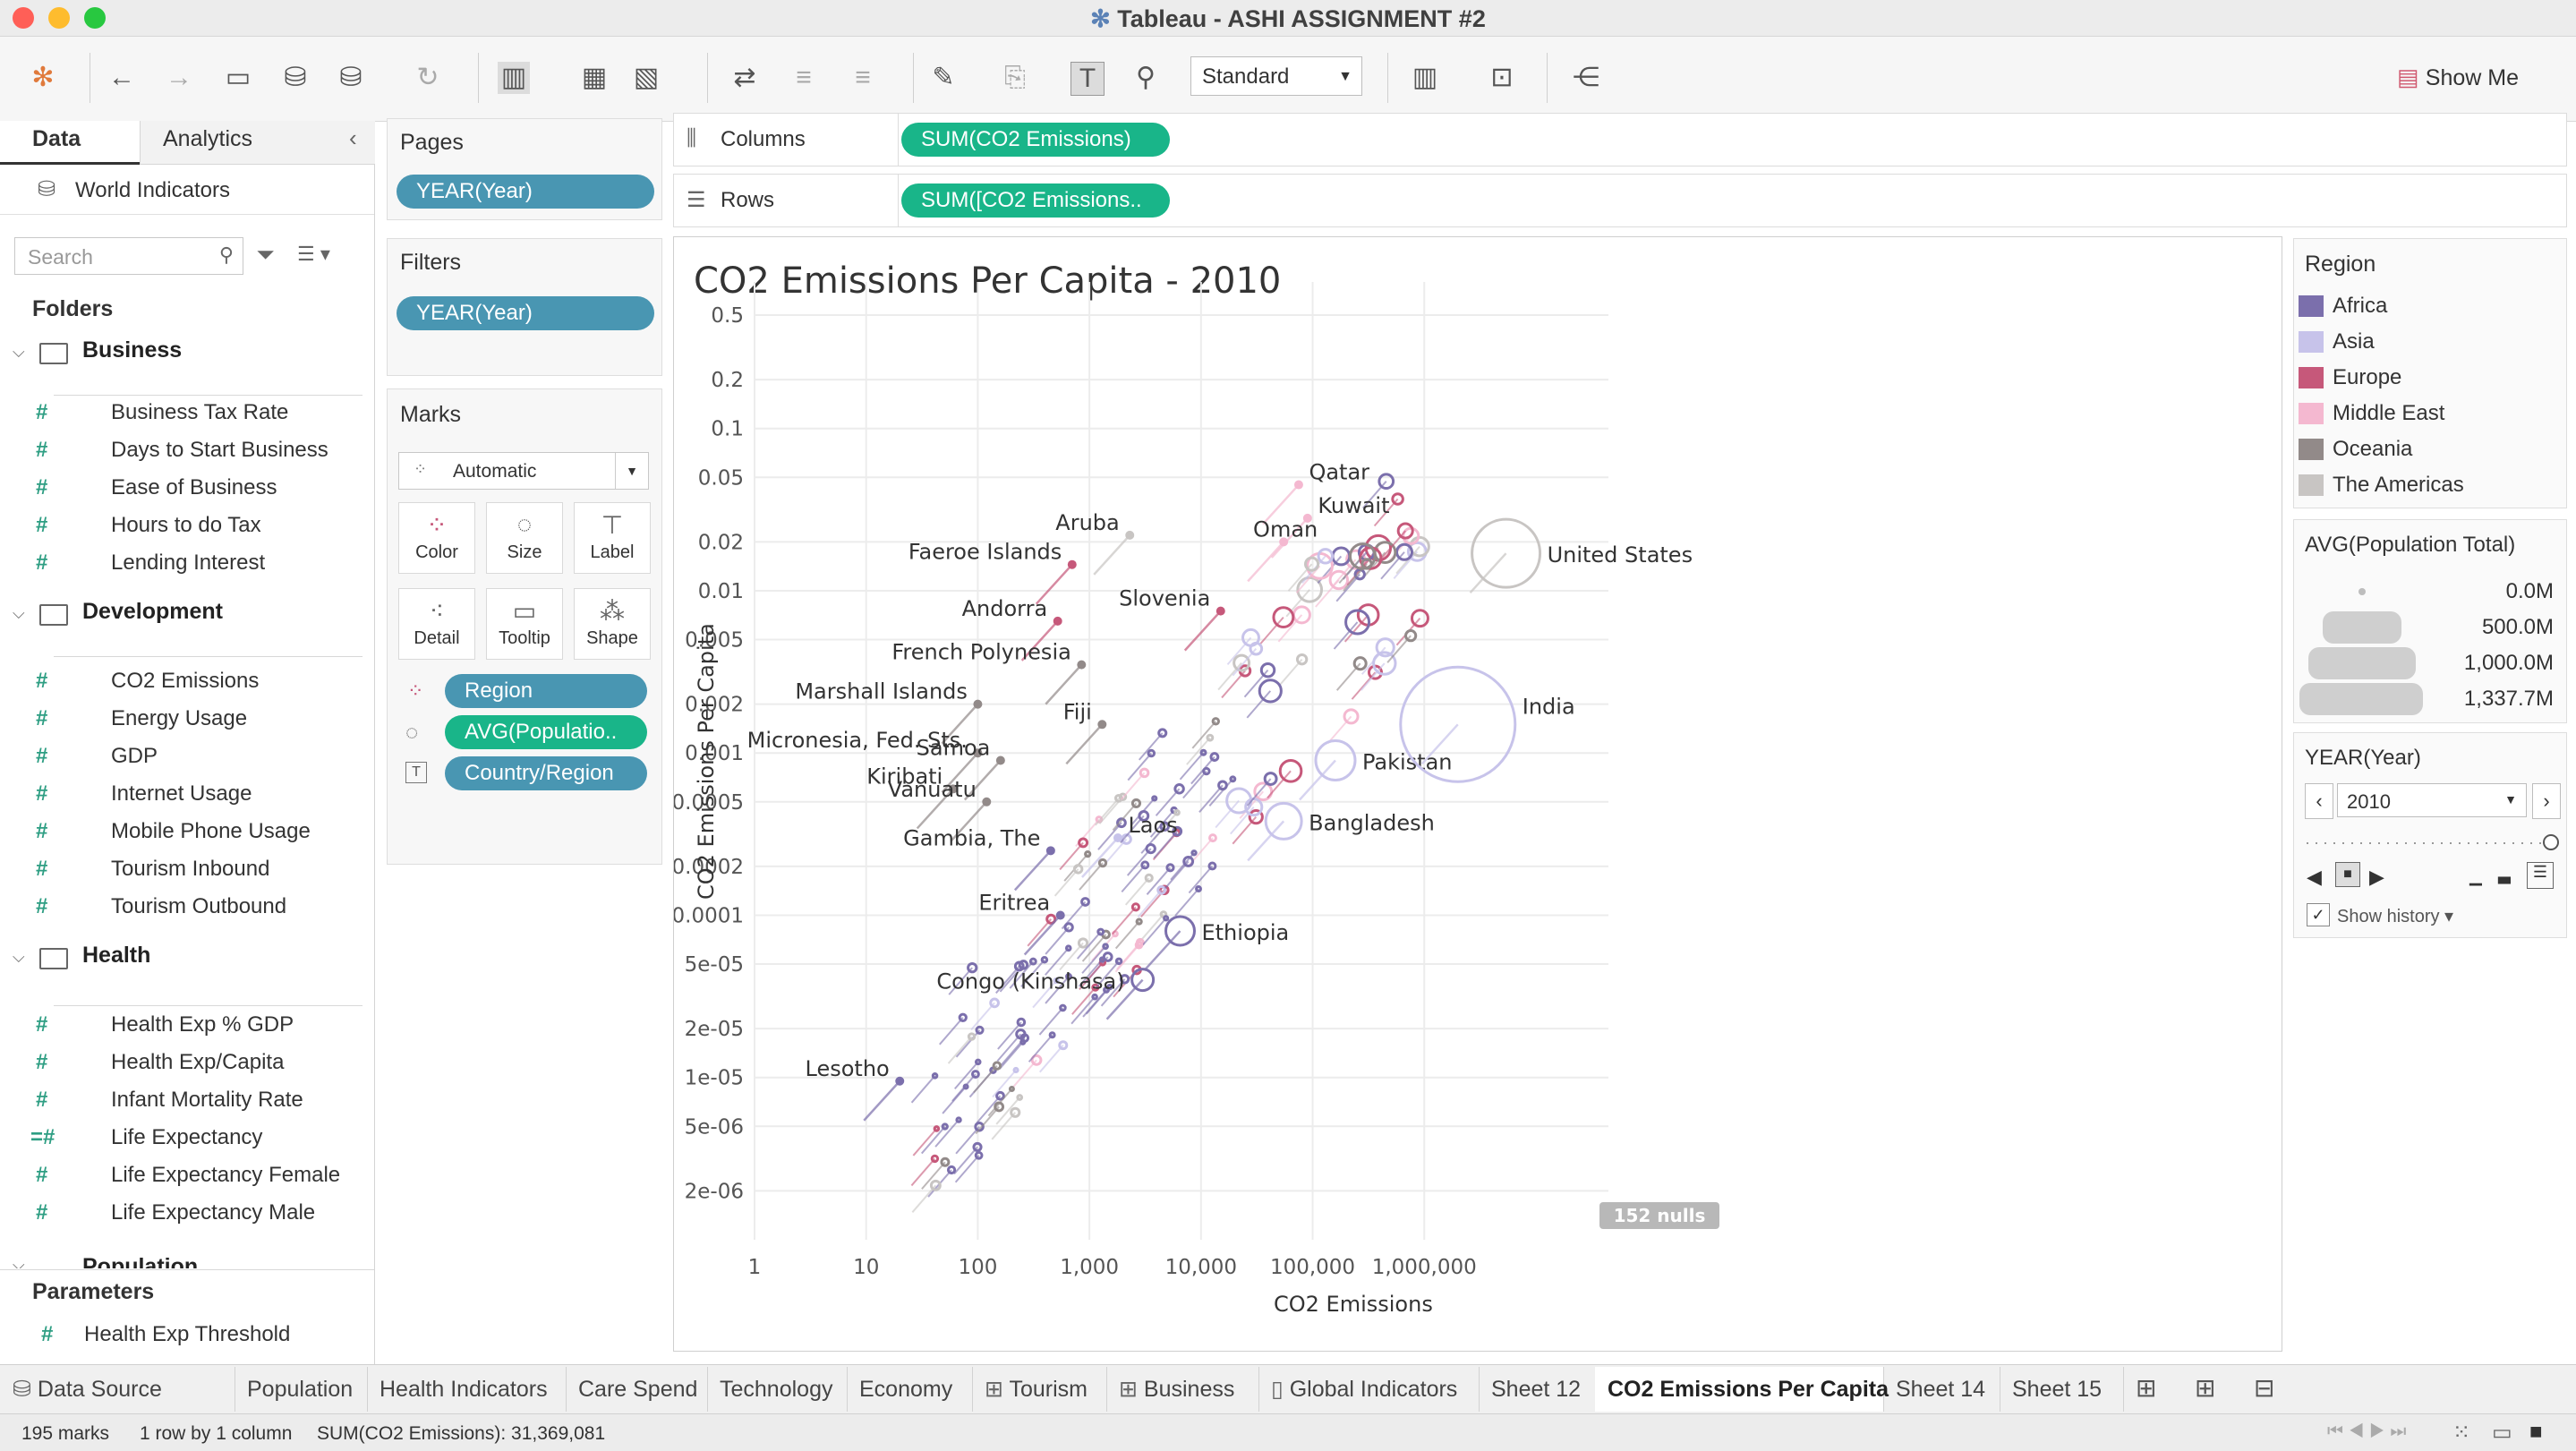 This screenshot has height=1451, width=2576. What do you see at coordinates (117, 1390) in the screenshot?
I see `tab-data-source: ⛁ Data Source` at bounding box center [117, 1390].